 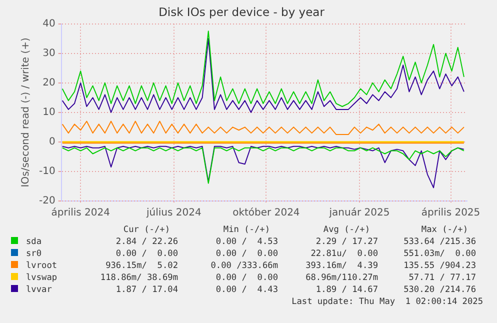 What do you see at coordinates (246, 230) in the screenshot?
I see `text: Min (-/+)` at bounding box center [246, 230].